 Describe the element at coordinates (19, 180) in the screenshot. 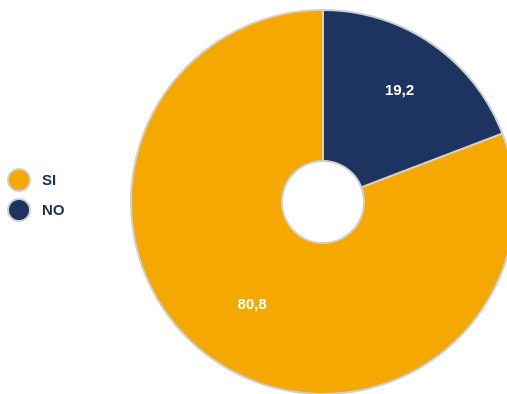

I see `legend-swatch-si` at that location.